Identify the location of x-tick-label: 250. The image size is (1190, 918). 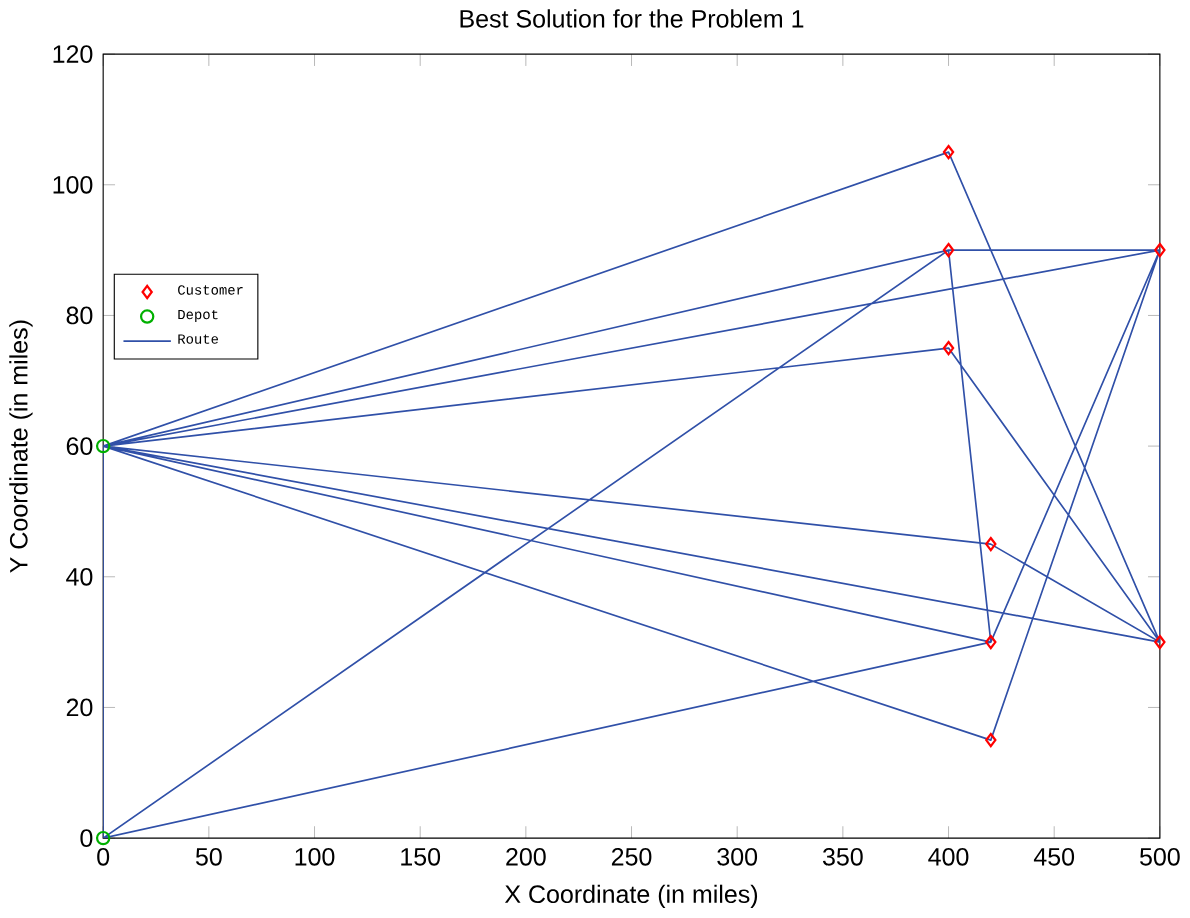
(631, 857).